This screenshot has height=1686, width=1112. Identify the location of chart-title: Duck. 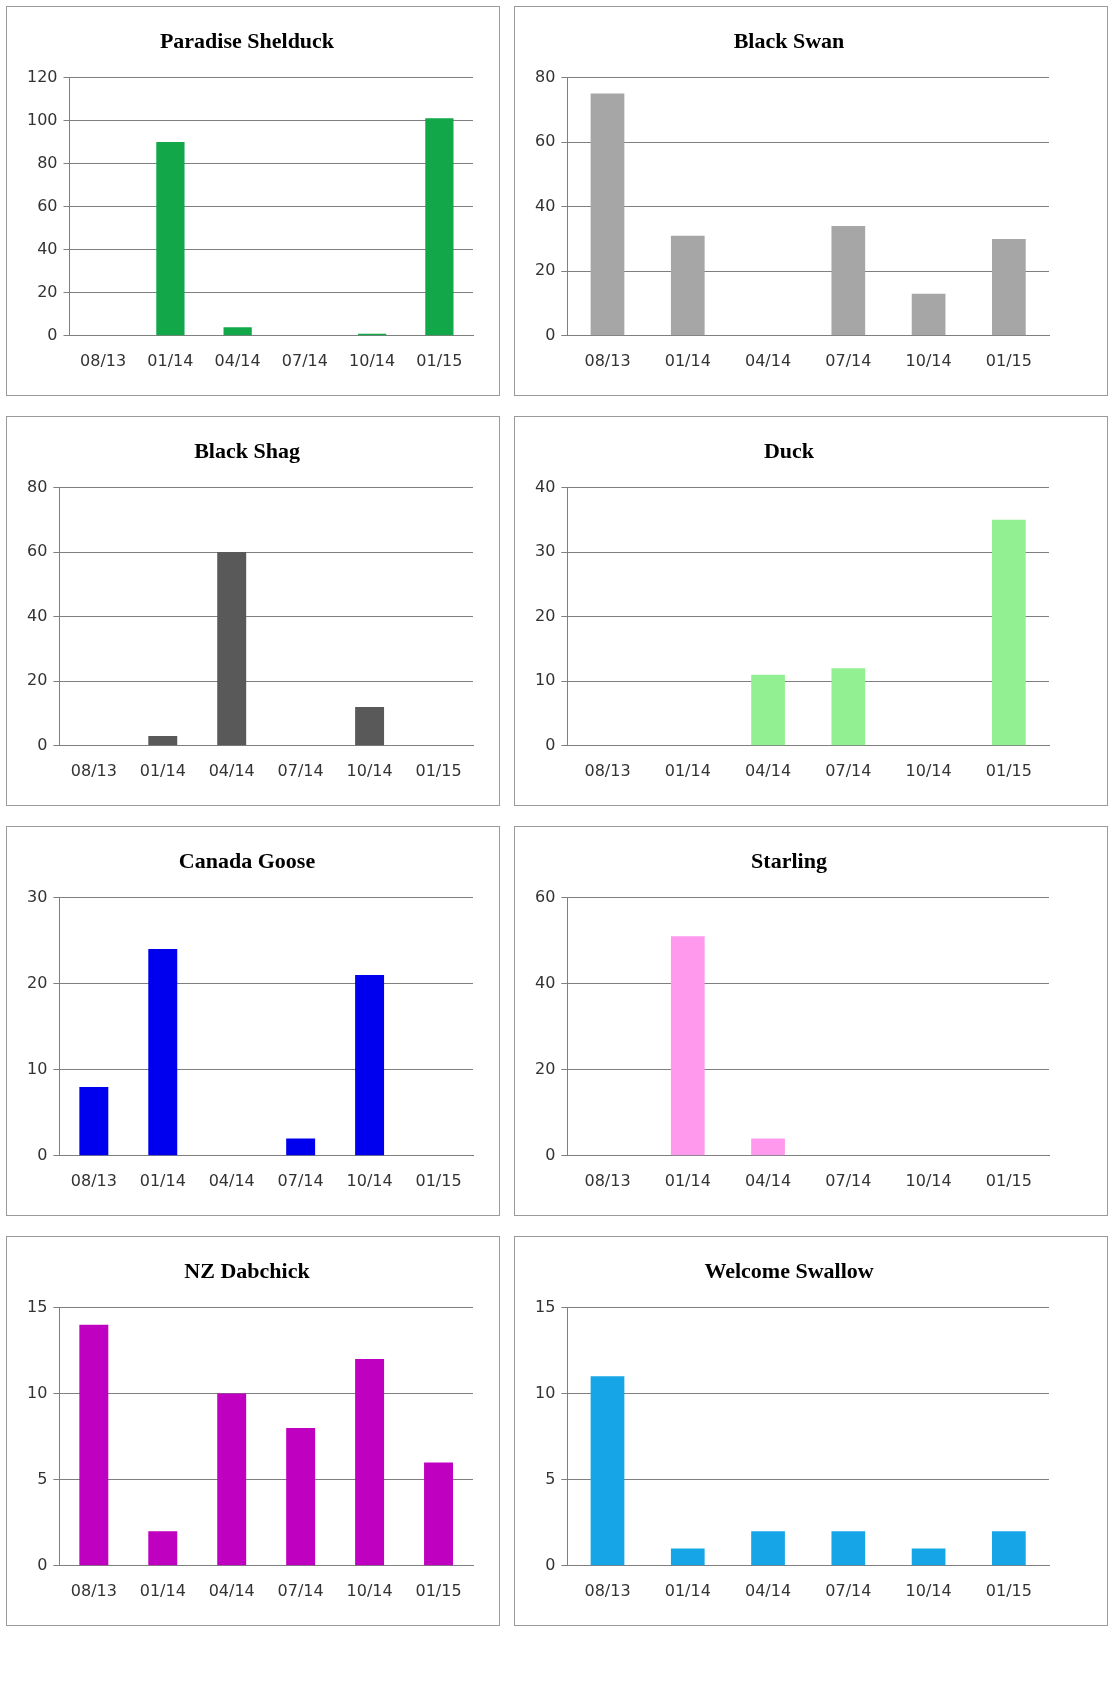
(789, 450).